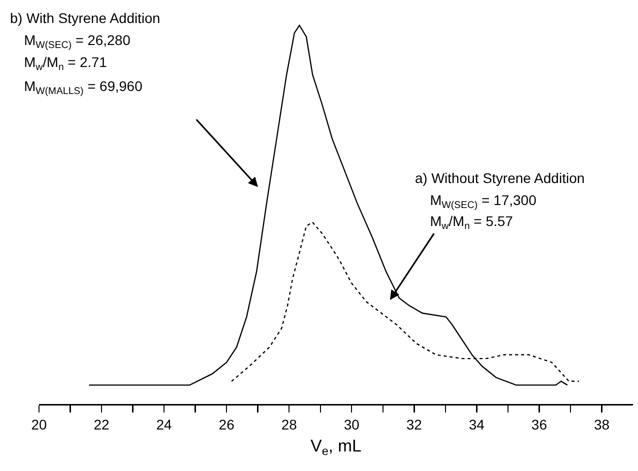 This screenshot has height=471, width=638. Describe the element at coordinates (352, 424) in the screenshot. I see `x-tick-label: 30` at that location.